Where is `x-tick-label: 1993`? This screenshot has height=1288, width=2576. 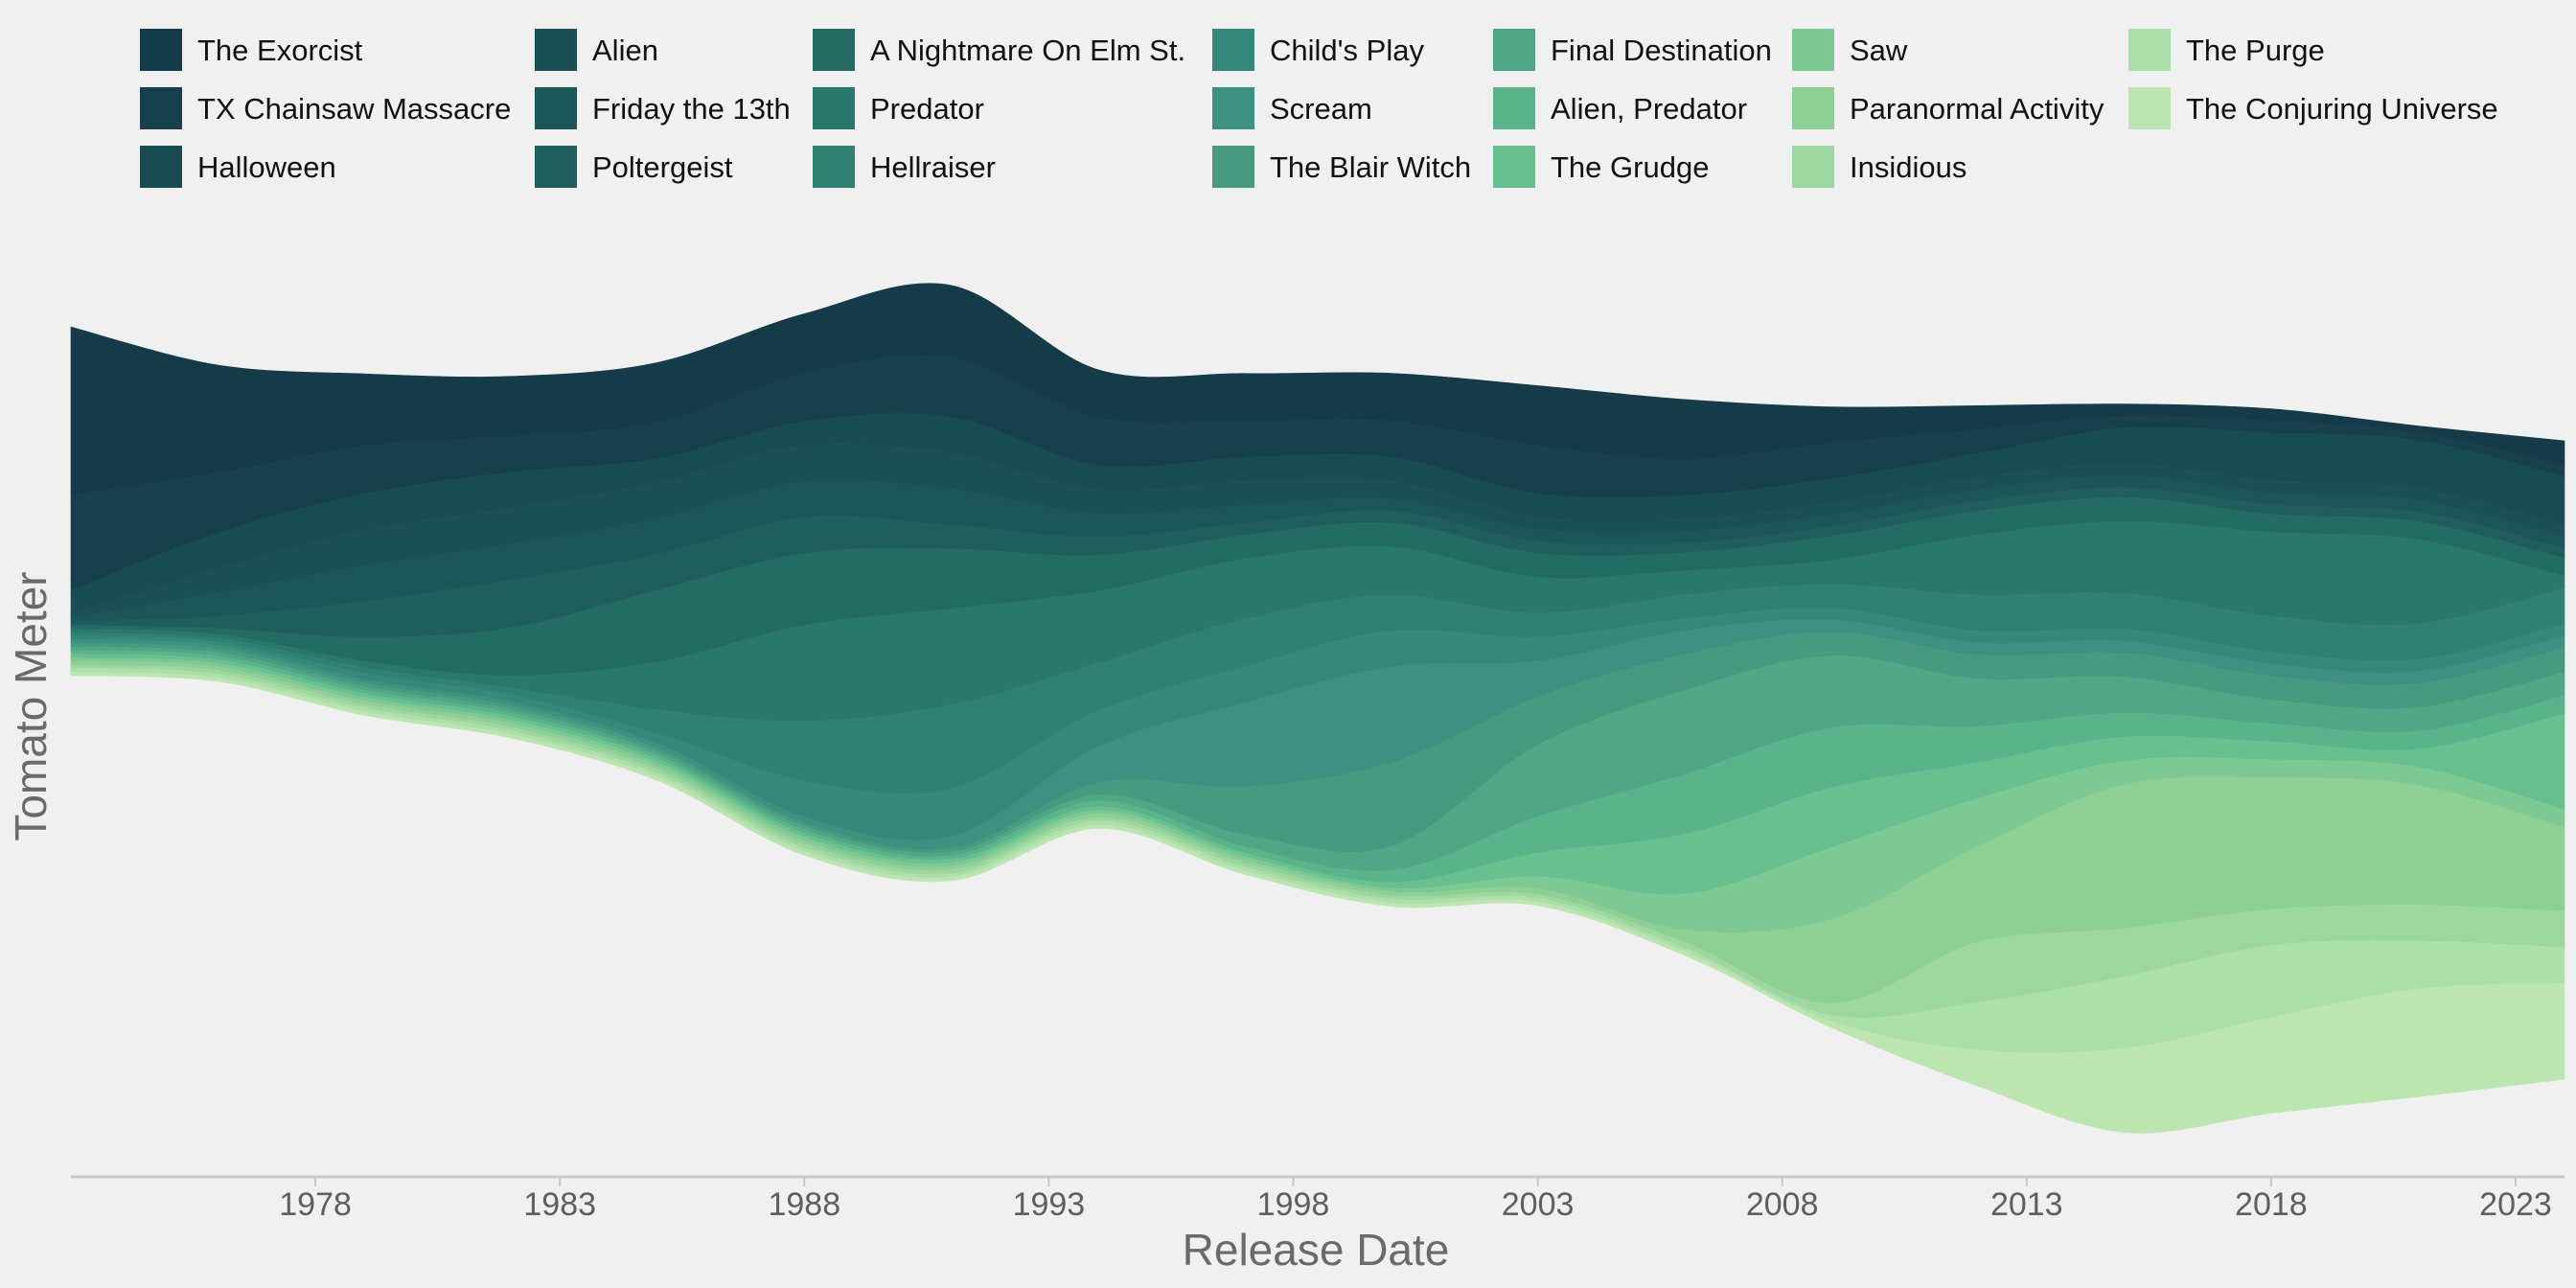
x-tick-label: 1993 is located at coordinates (1049, 1204).